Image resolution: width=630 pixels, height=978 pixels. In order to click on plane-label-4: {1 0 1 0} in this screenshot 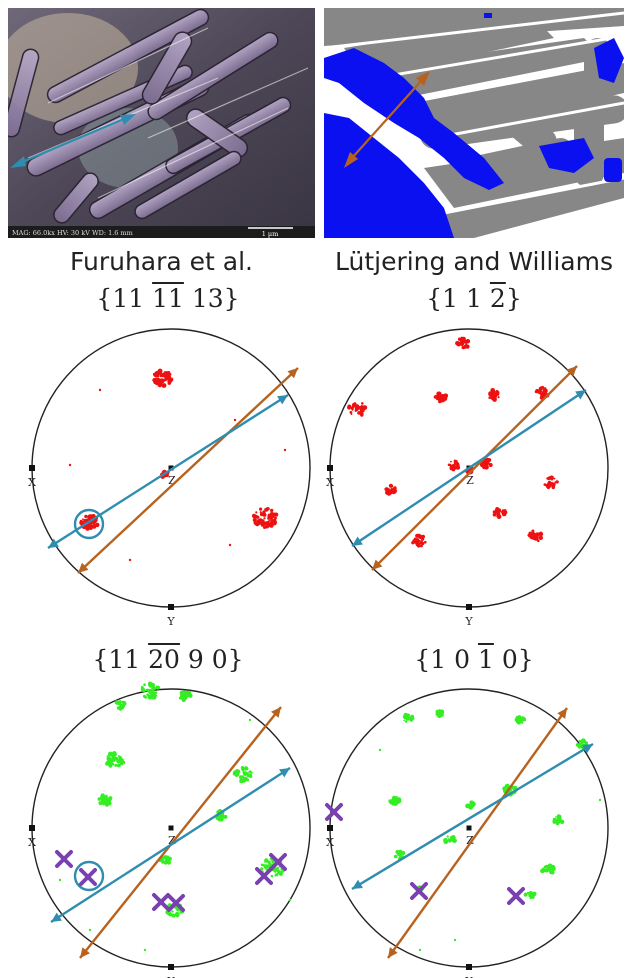, I will do `click(474, 659)`.